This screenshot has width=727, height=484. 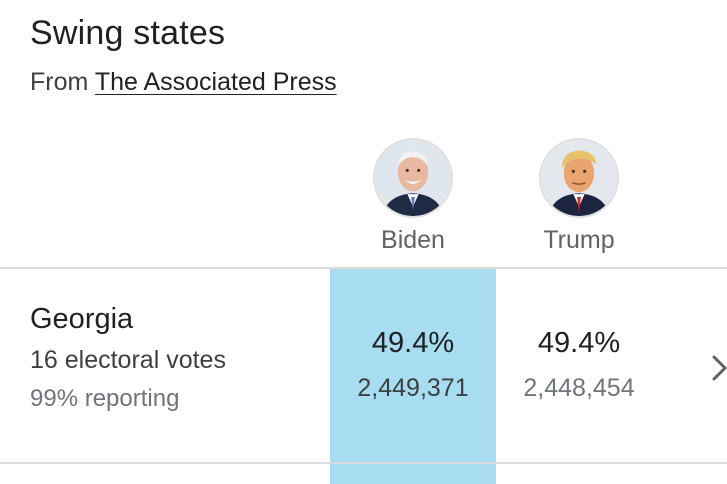 I want to click on electoral-votes: 16 electoral votes, so click(x=128, y=360).